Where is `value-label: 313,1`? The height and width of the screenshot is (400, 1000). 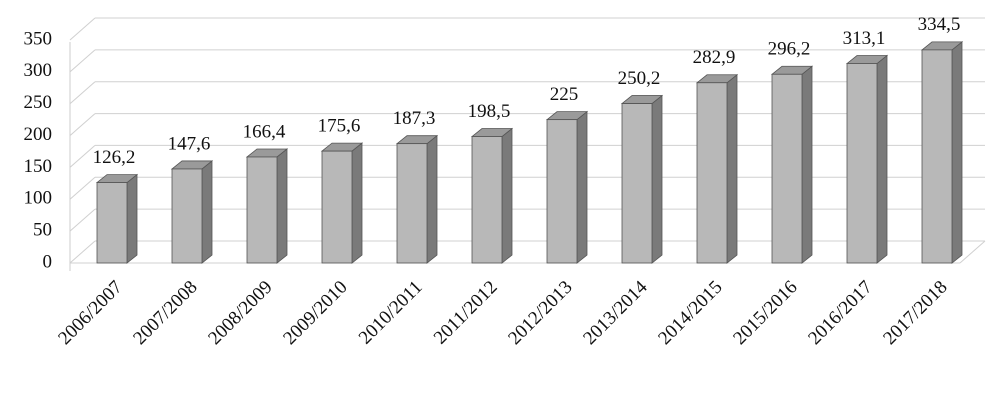 value-label: 313,1 is located at coordinates (864, 38).